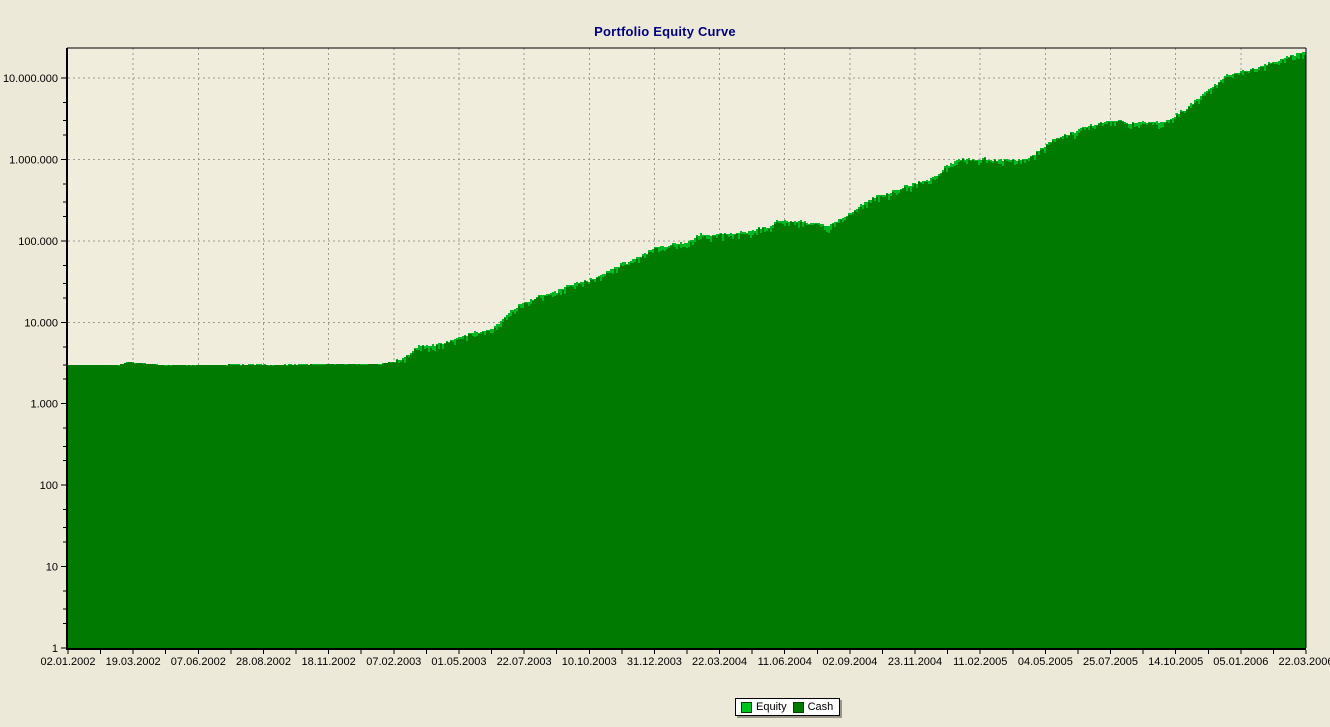 Image resolution: width=1330 pixels, height=727 pixels. What do you see at coordinates (1110, 662) in the screenshot?
I see `x-tick-label: 25.07.2005` at bounding box center [1110, 662].